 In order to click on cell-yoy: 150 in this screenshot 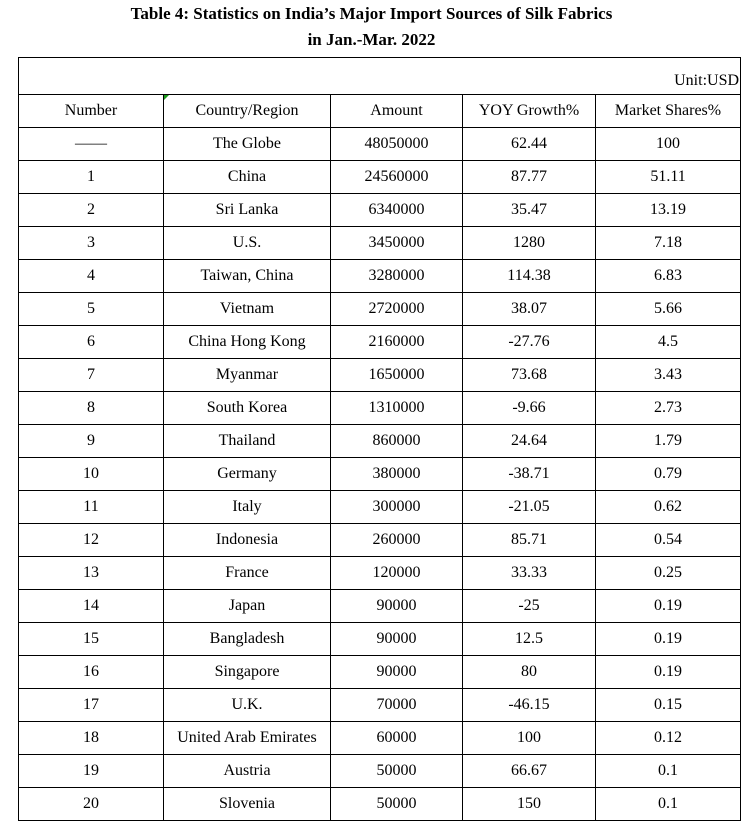, I will do `click(529, 804)`.